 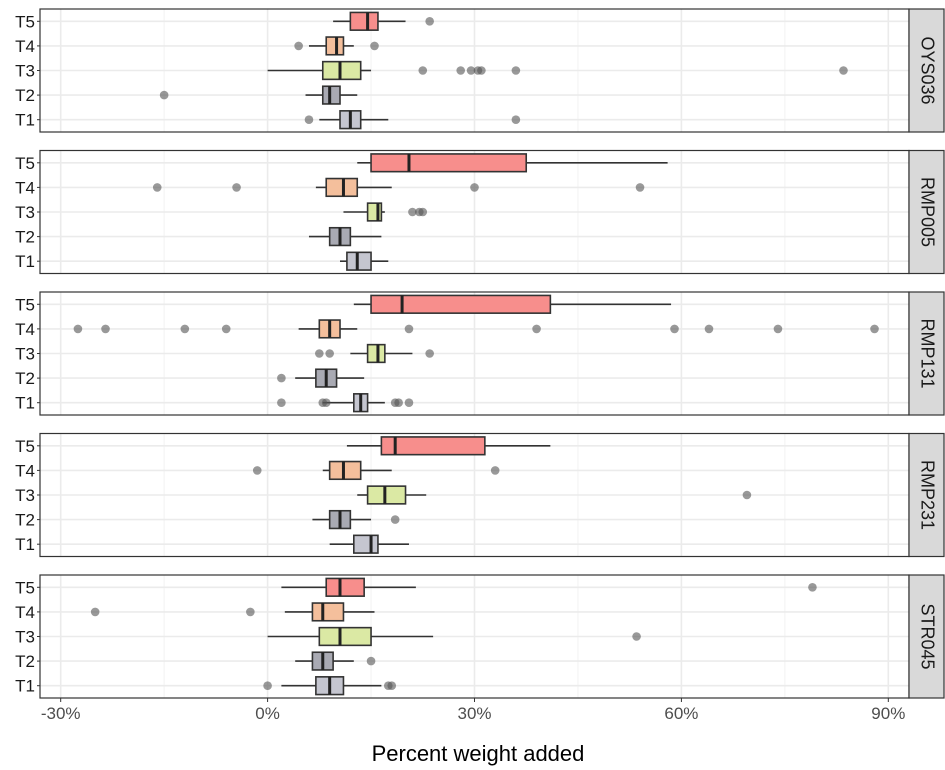 What do you see at coordinates (385, 212) in the screenshot?
I see `box-rmp005-t3` at bounding box center [385, 212].